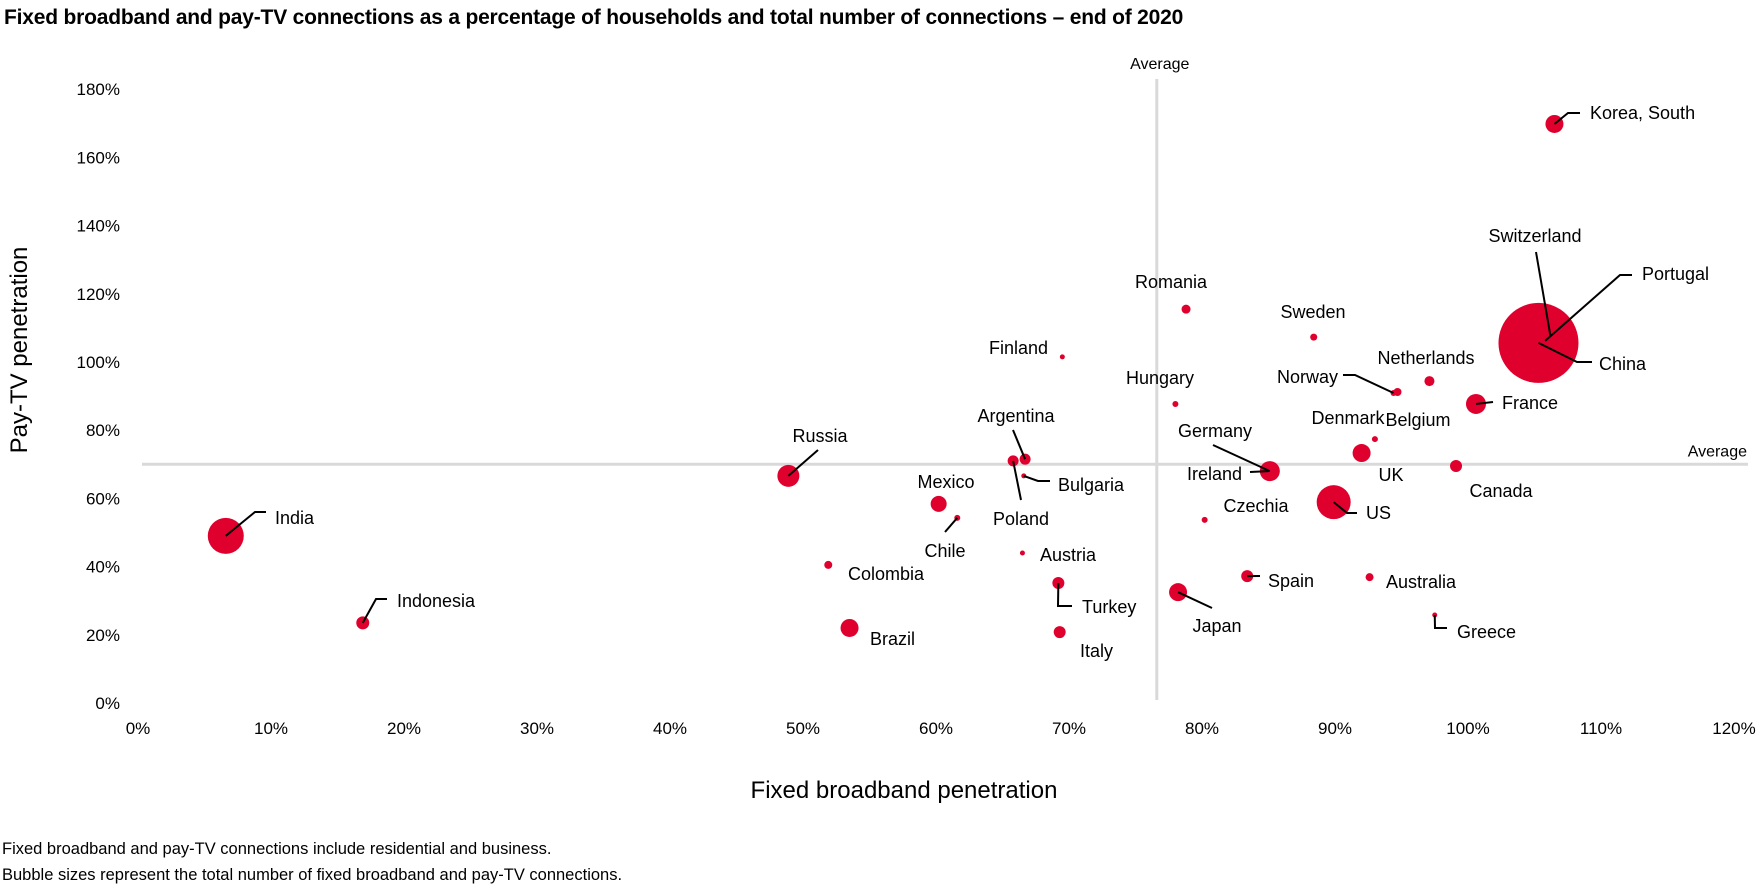  Describe the element at coordinates (1021, 519) in the screenshot. I see `point-label-poland: Poland` at that location.